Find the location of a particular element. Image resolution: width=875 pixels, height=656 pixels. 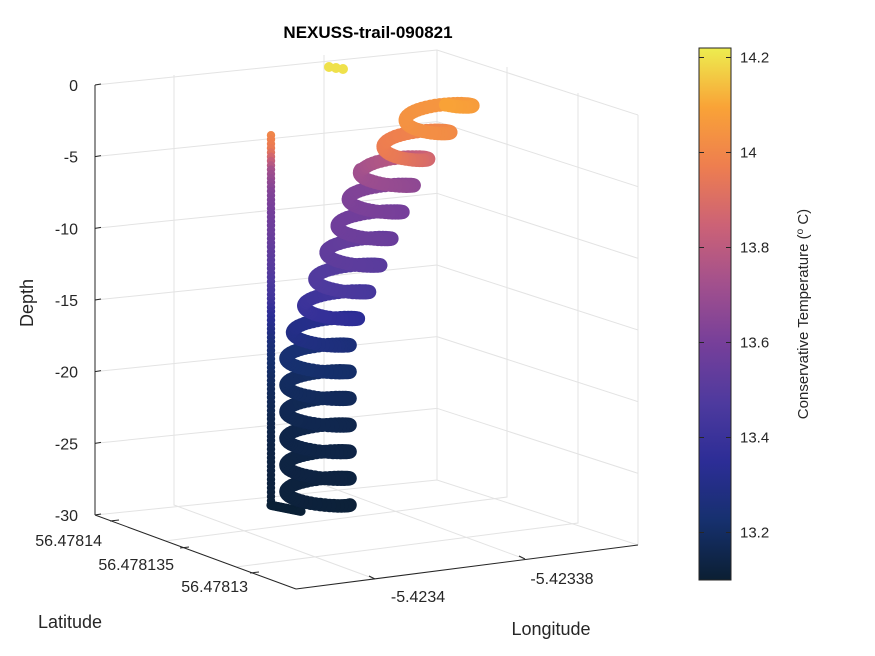

colorbar-gradient is located at coordinates (715, 314).